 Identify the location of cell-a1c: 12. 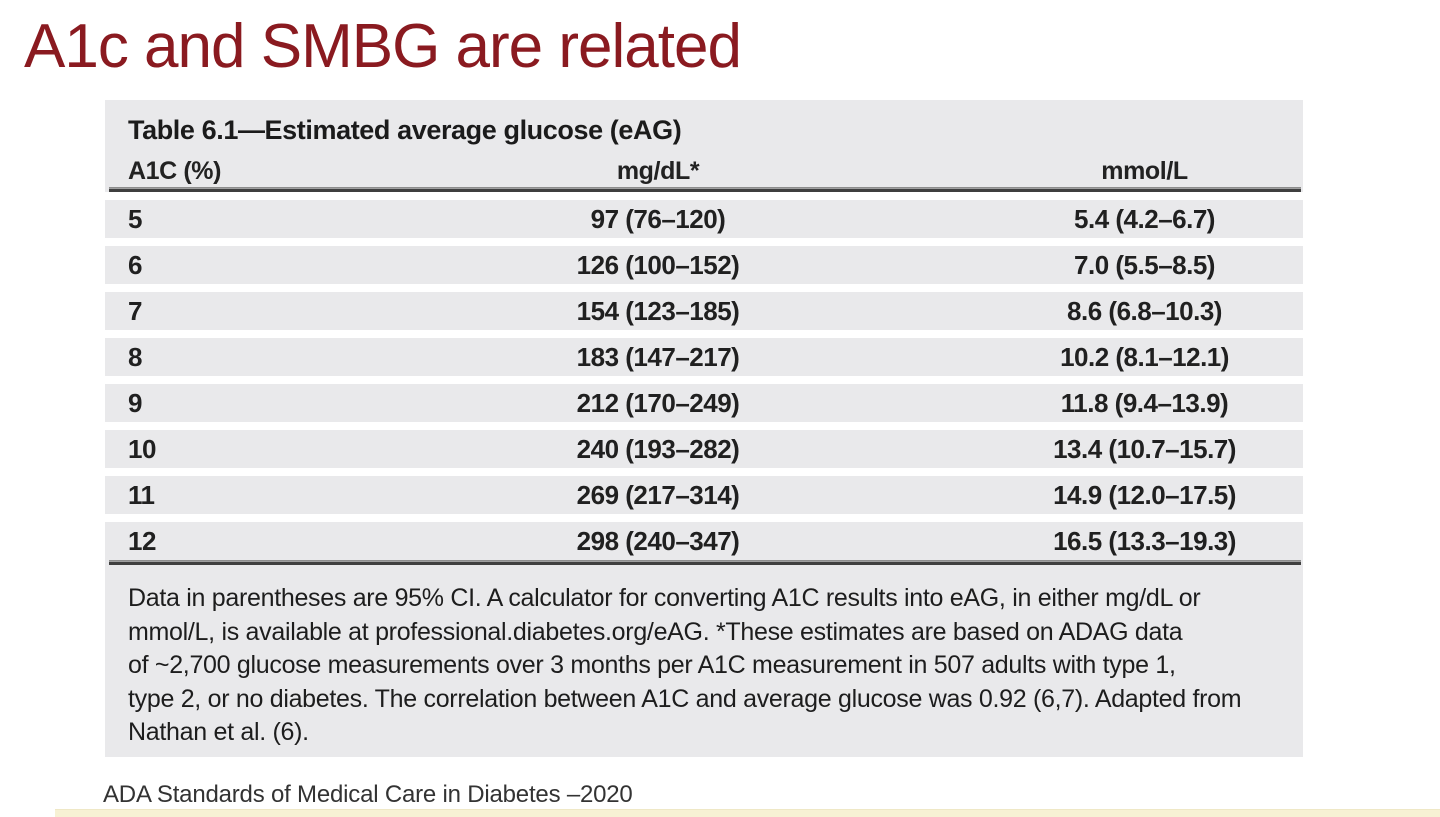
(142, 540).